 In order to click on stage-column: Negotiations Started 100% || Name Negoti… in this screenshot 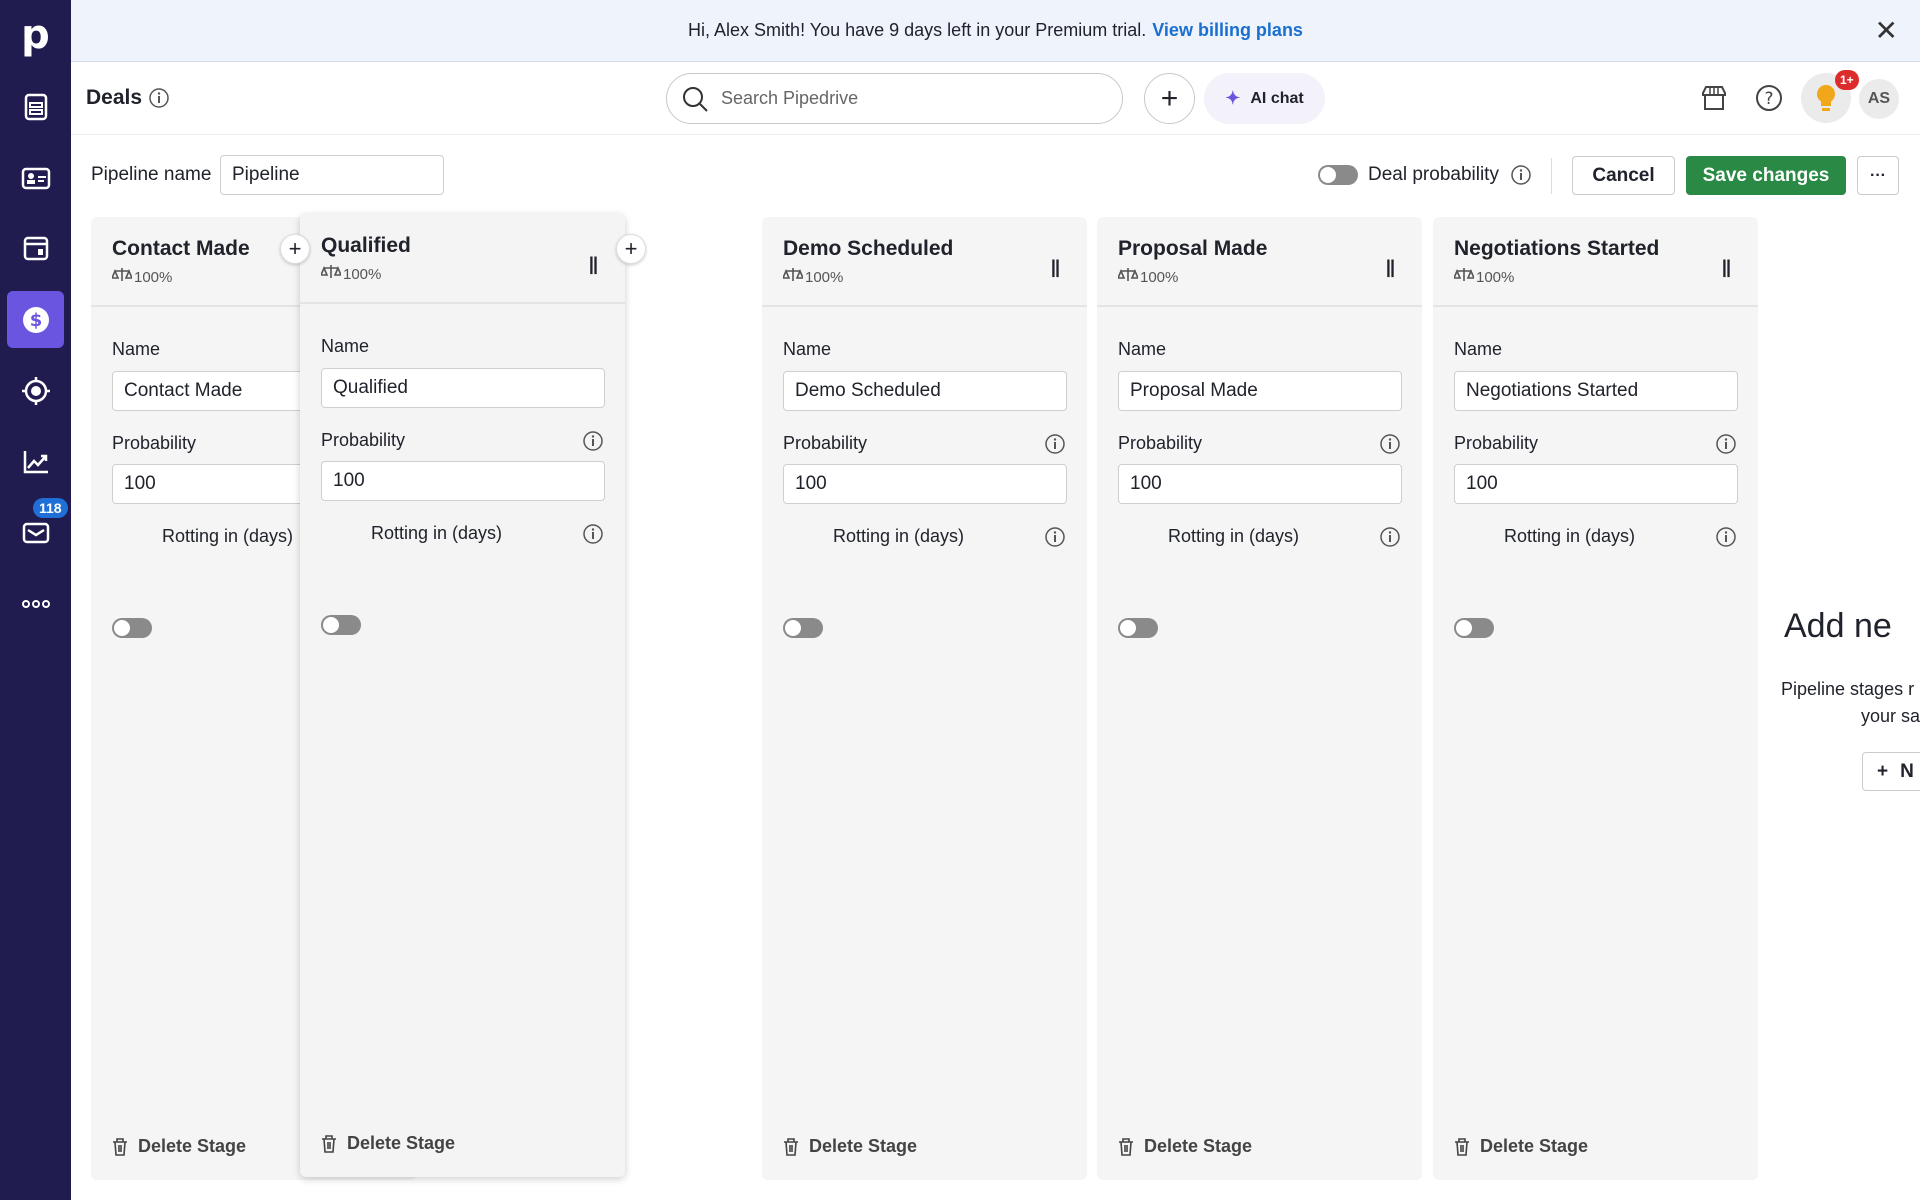, I will do `click(1595, 698)`.